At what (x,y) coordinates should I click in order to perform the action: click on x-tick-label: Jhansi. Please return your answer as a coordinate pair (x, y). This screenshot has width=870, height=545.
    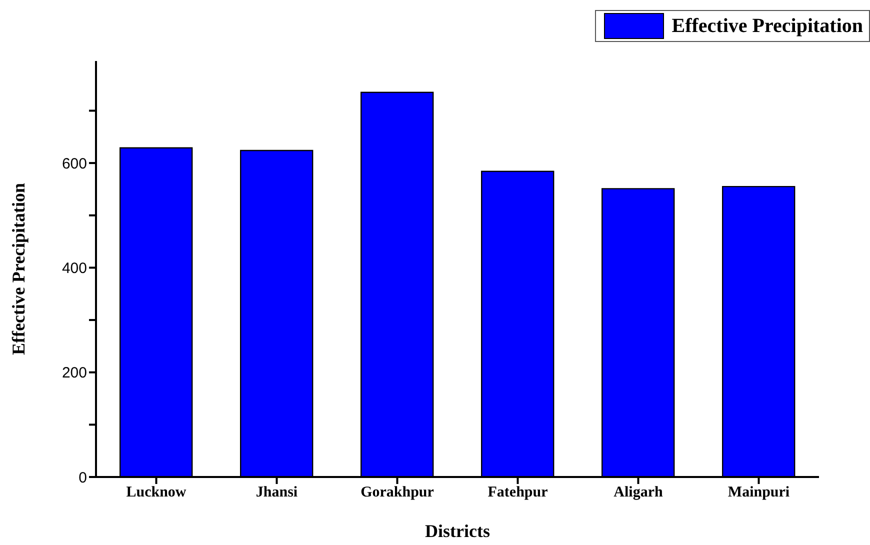
    Looking at the image, I should click on (277, 492).